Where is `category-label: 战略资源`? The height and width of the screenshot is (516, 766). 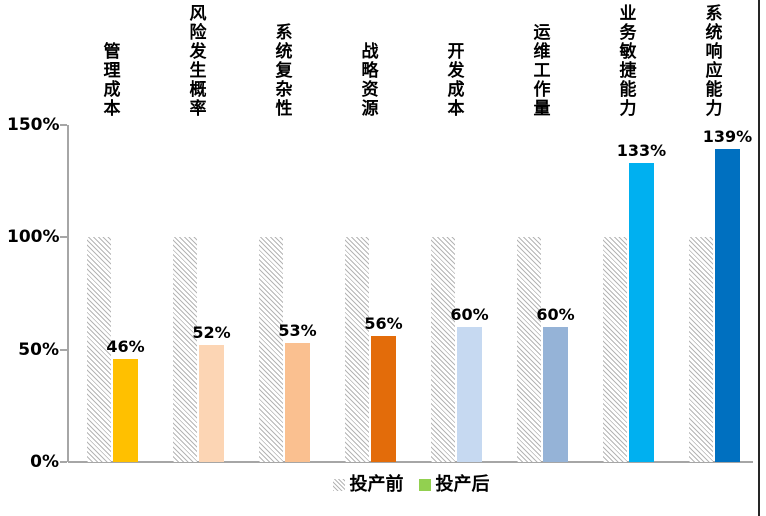
category-label: 战略资源 is located at coordinates (367, 80).